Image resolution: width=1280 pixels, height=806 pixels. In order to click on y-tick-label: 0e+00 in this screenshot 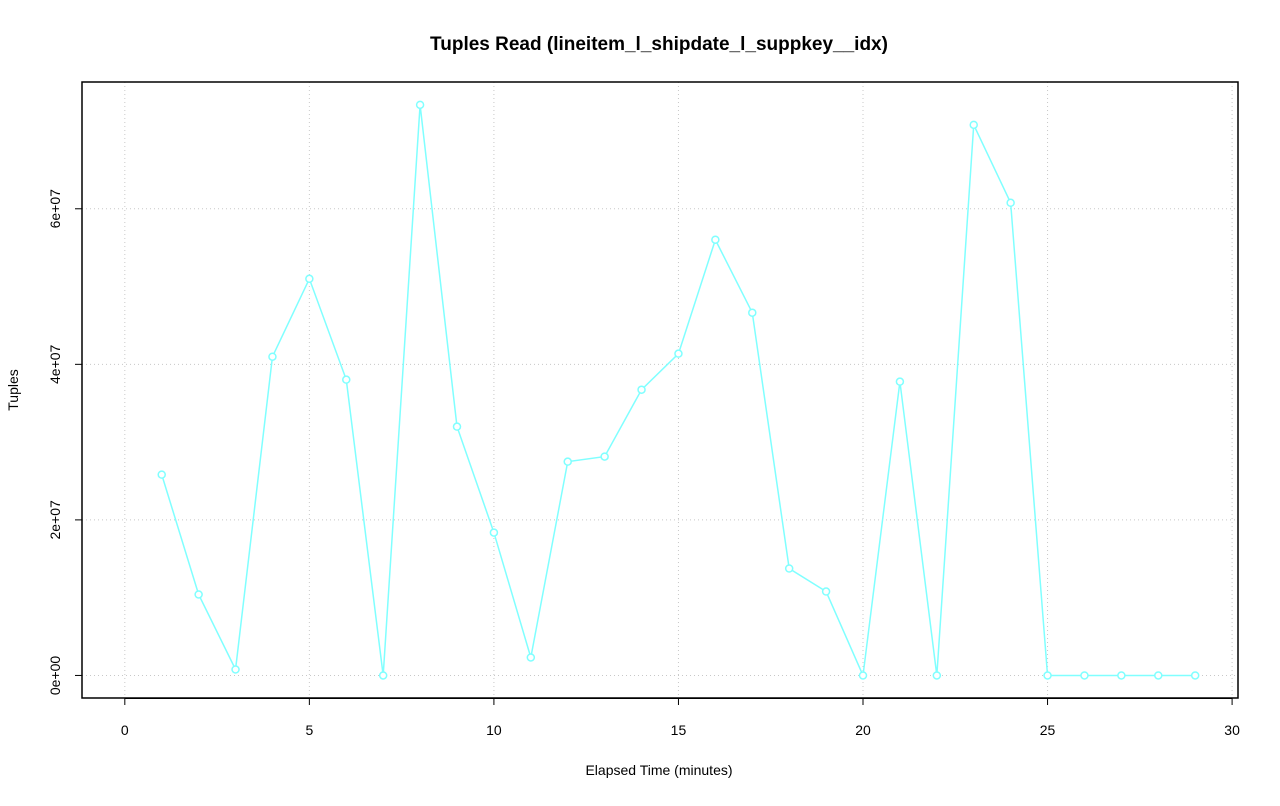, I will do `click(55, 676)`.